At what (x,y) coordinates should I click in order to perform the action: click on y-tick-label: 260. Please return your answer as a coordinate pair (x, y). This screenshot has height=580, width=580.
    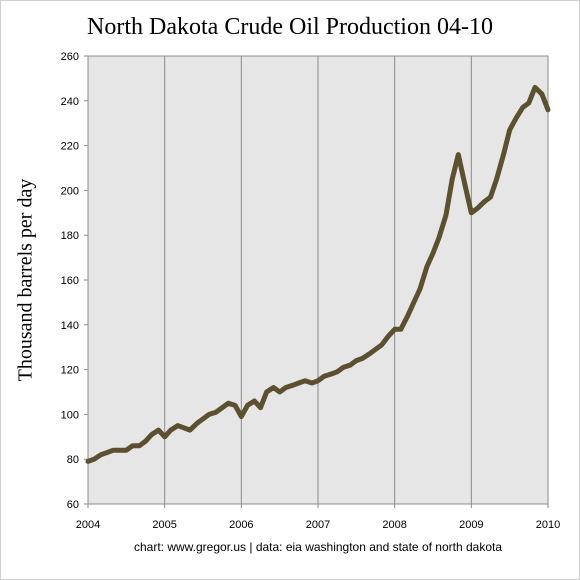
    Looking at the image, I should click on (70, 57).